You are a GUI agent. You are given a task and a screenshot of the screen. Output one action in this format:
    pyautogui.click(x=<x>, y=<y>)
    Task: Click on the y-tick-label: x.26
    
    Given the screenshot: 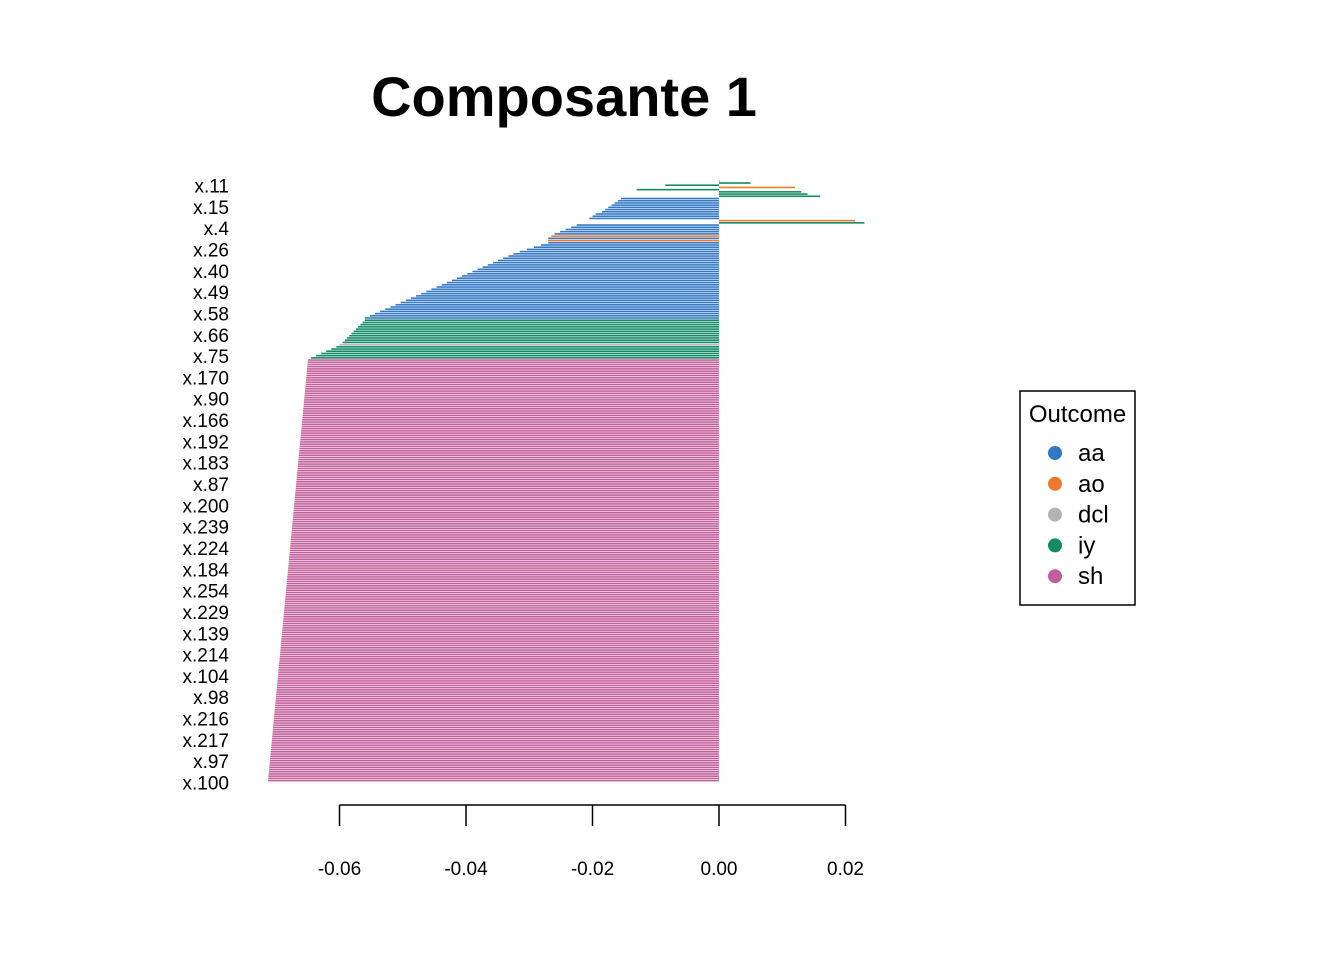 What is the action you would take?
    pyautogui.click(x=211, y=251)
    